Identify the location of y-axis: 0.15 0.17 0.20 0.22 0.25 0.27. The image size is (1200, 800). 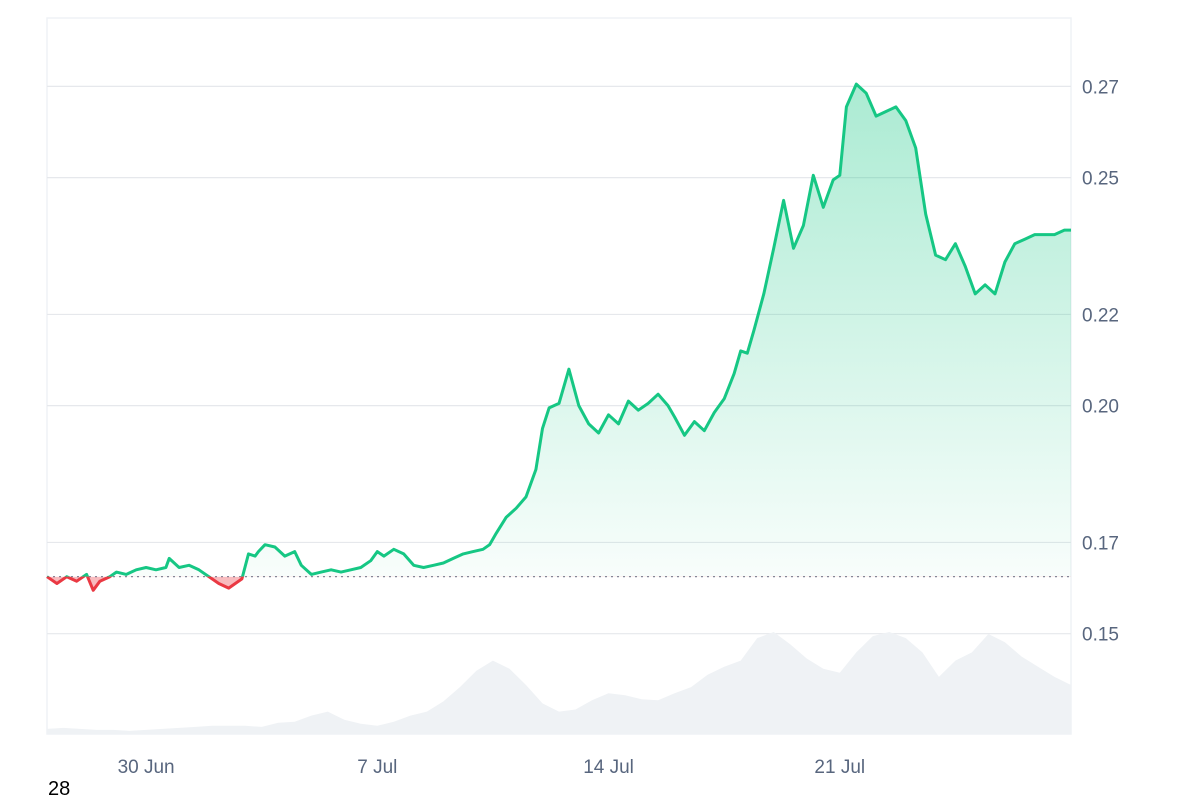
(1100, 361).